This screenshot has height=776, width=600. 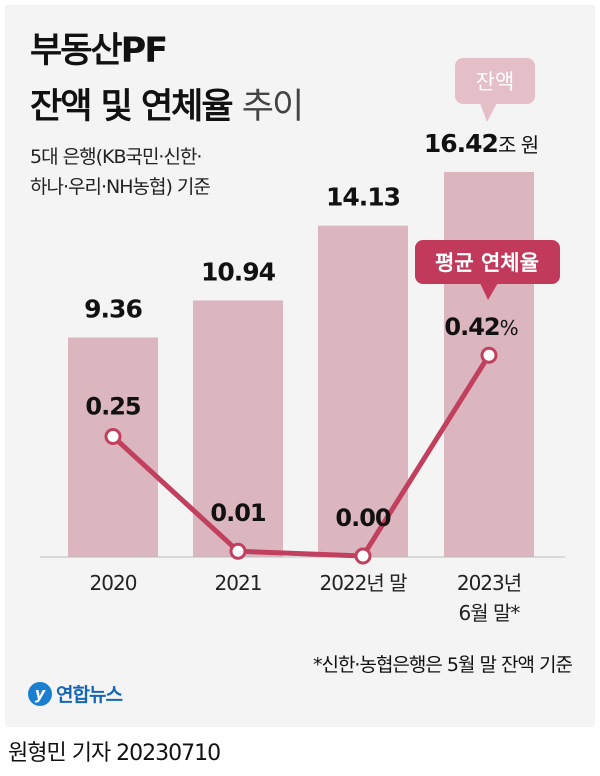 What do you see at coordinates (509, 328) in the screenshot?
I see `rate-unit-label: %` at bounding box center [509, 328].